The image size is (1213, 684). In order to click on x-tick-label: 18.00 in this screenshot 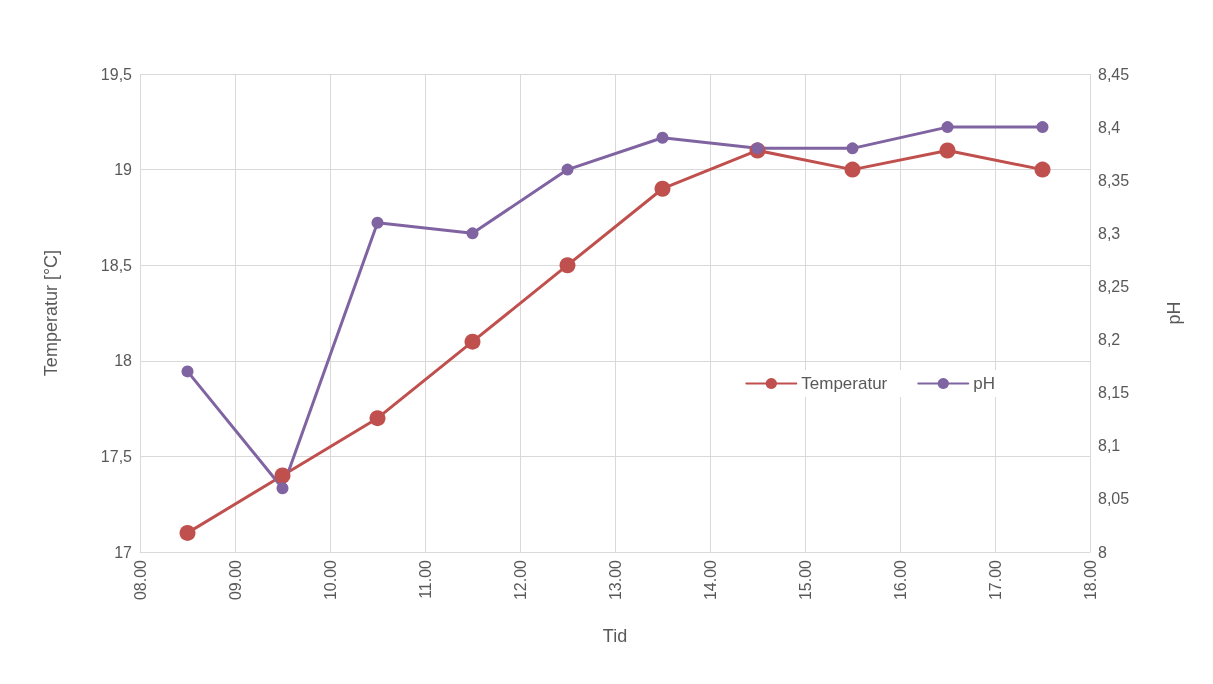, I will do `click(1090, 580)`.